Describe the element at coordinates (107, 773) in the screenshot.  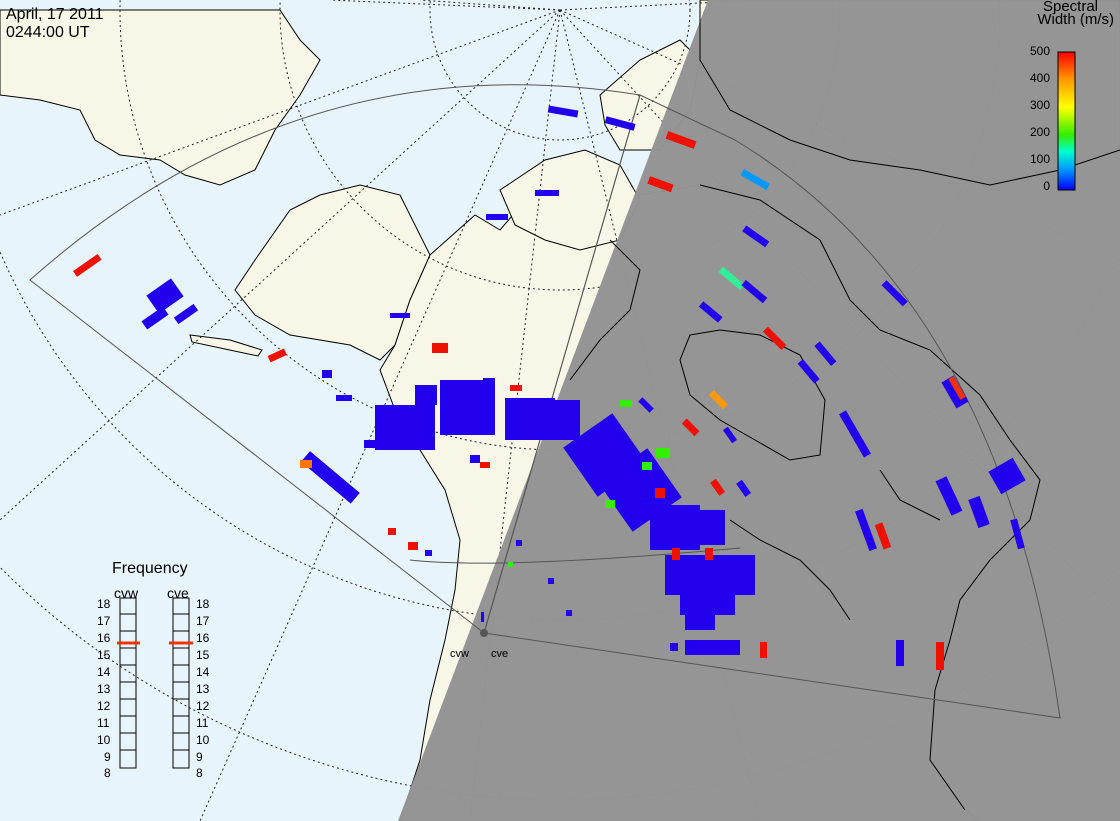
I see `freq-tick-left: 8` at that location.